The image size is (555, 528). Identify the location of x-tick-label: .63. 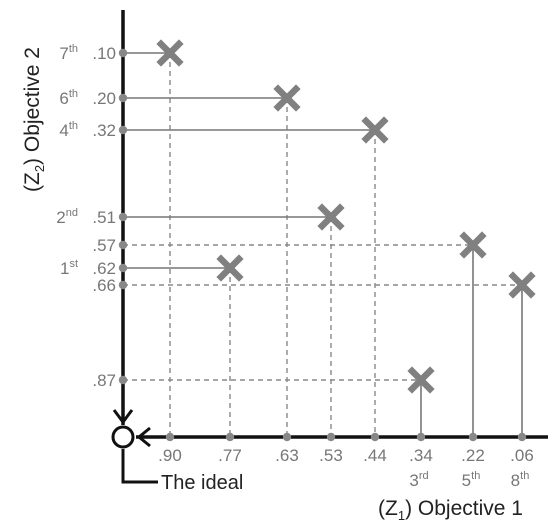
(287, 455).